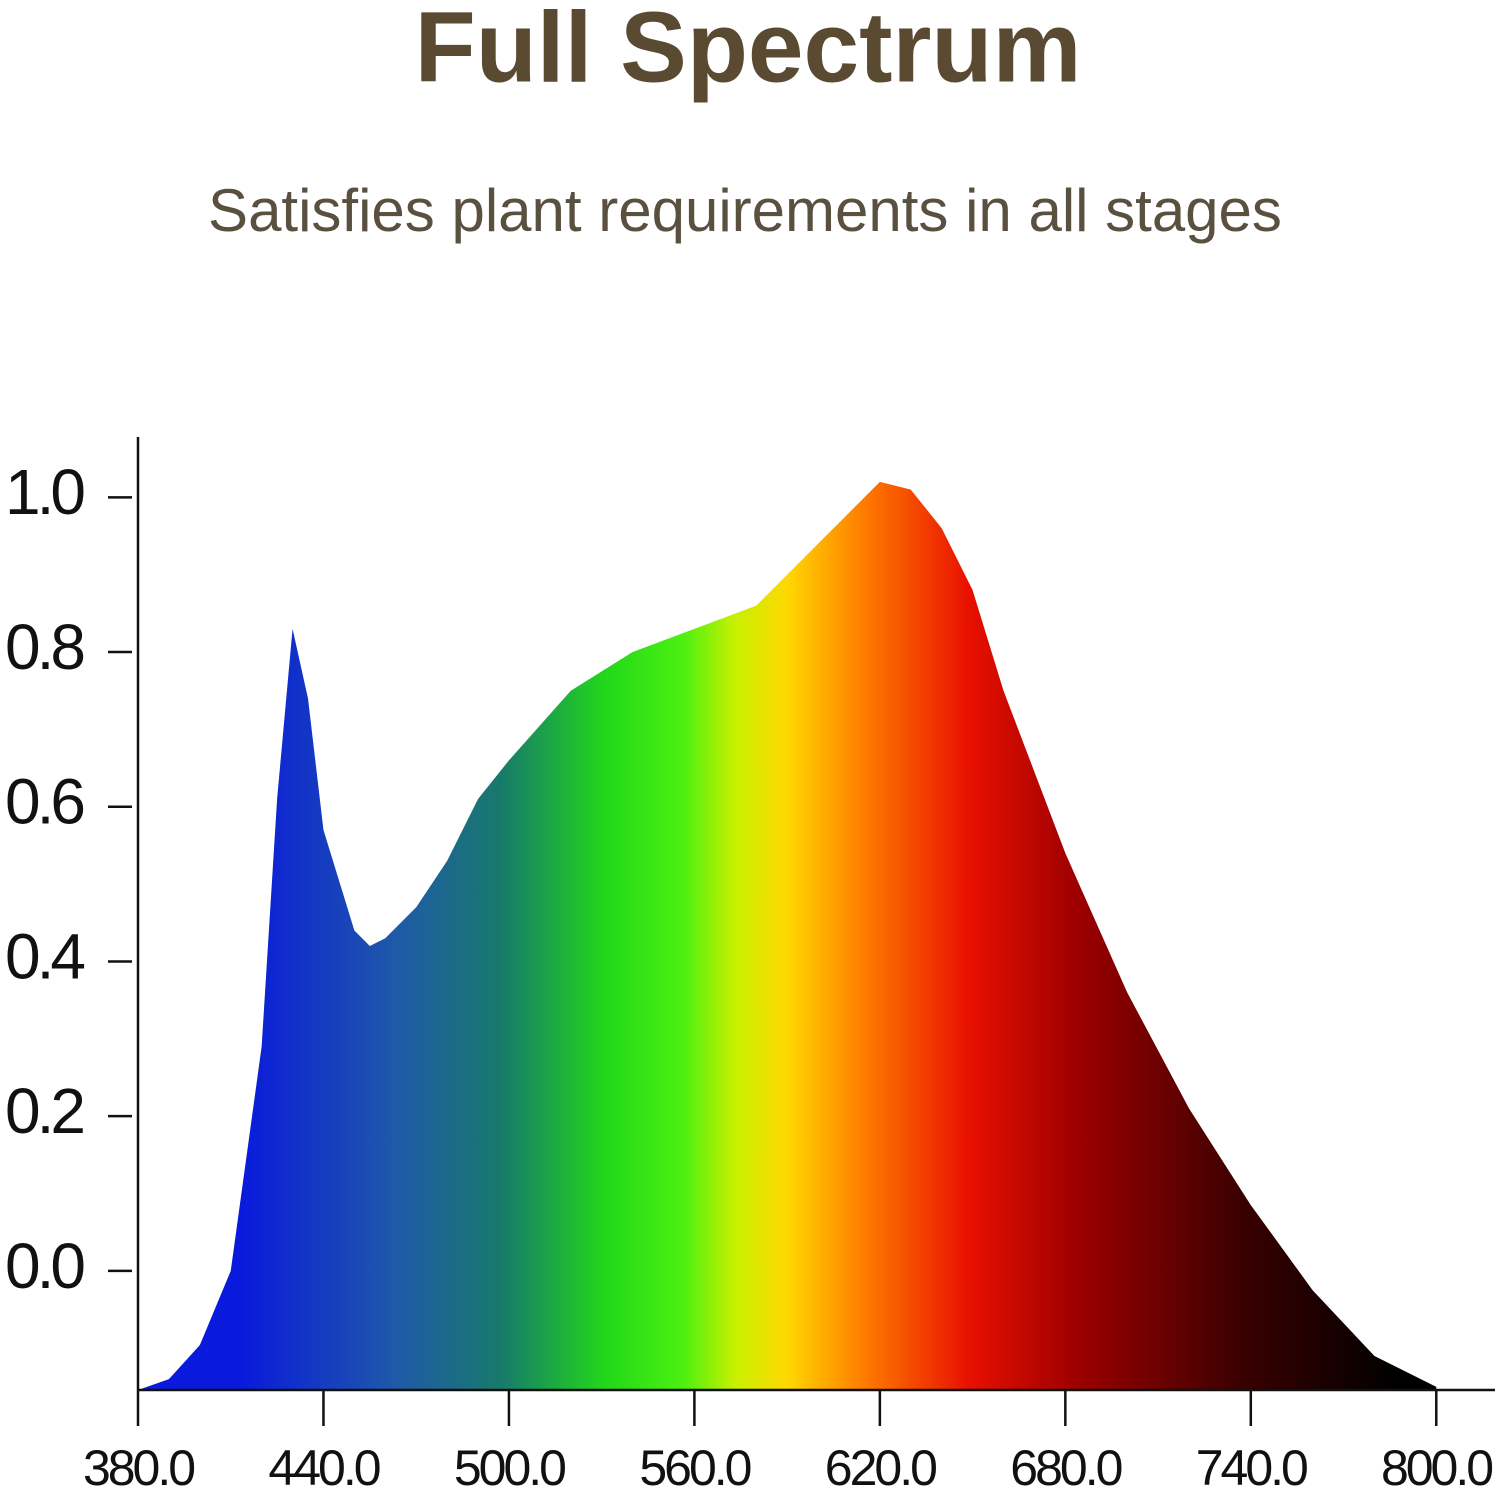 The height and width of the screenshot is (1500, 1500). I want to click on y-tick-label: 0.4, so click(44, 956).